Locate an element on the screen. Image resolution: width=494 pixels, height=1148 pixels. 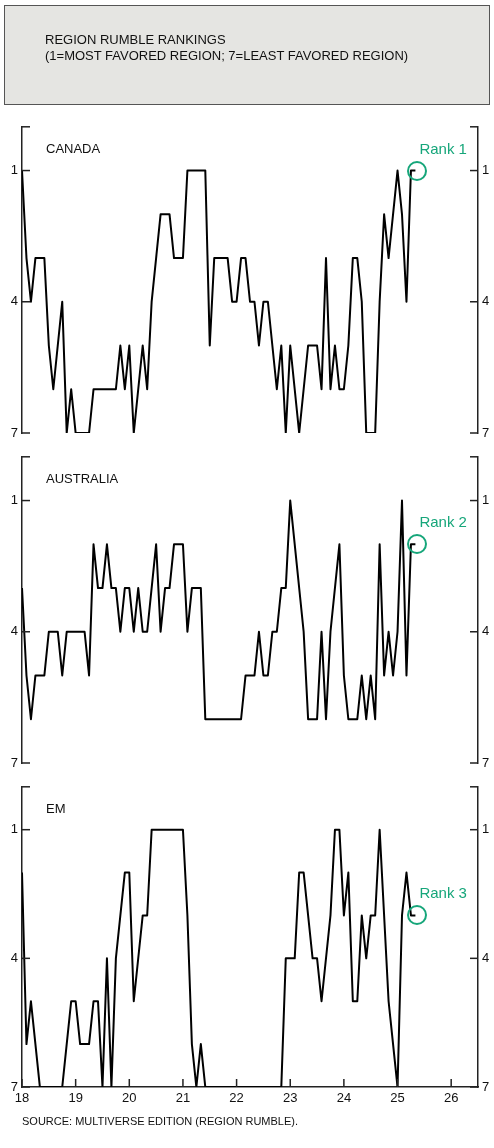
annotation: Rank 2 is located at coordinates (443, 522).